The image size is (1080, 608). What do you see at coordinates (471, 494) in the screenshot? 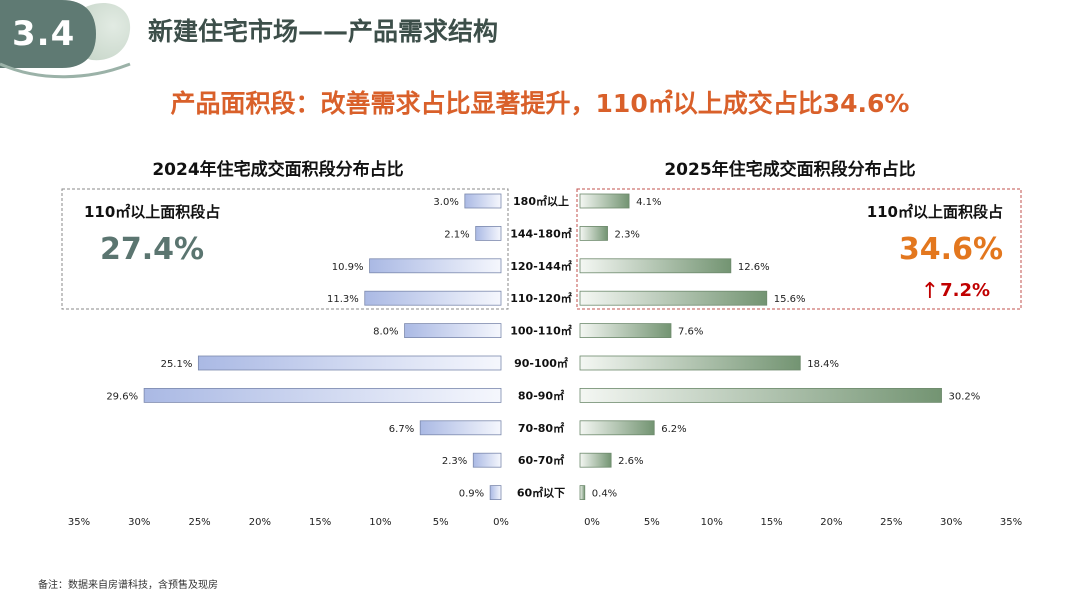
I see `left-bar-value-label: 0.9%` at bounding box center [471, 494].